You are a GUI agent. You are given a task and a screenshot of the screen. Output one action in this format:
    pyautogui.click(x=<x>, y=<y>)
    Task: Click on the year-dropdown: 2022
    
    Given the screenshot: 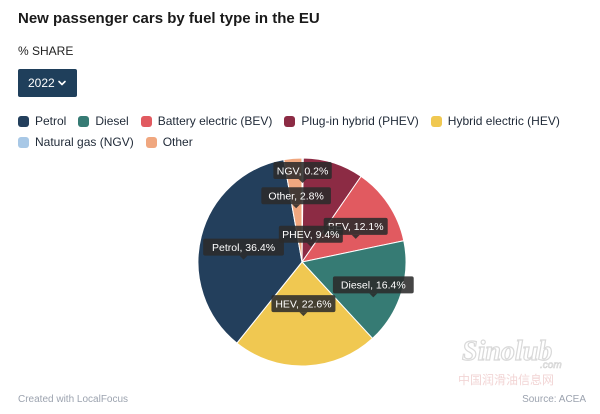 What is the action you would take?
    pyautogui.click(x=47, y=83)
    